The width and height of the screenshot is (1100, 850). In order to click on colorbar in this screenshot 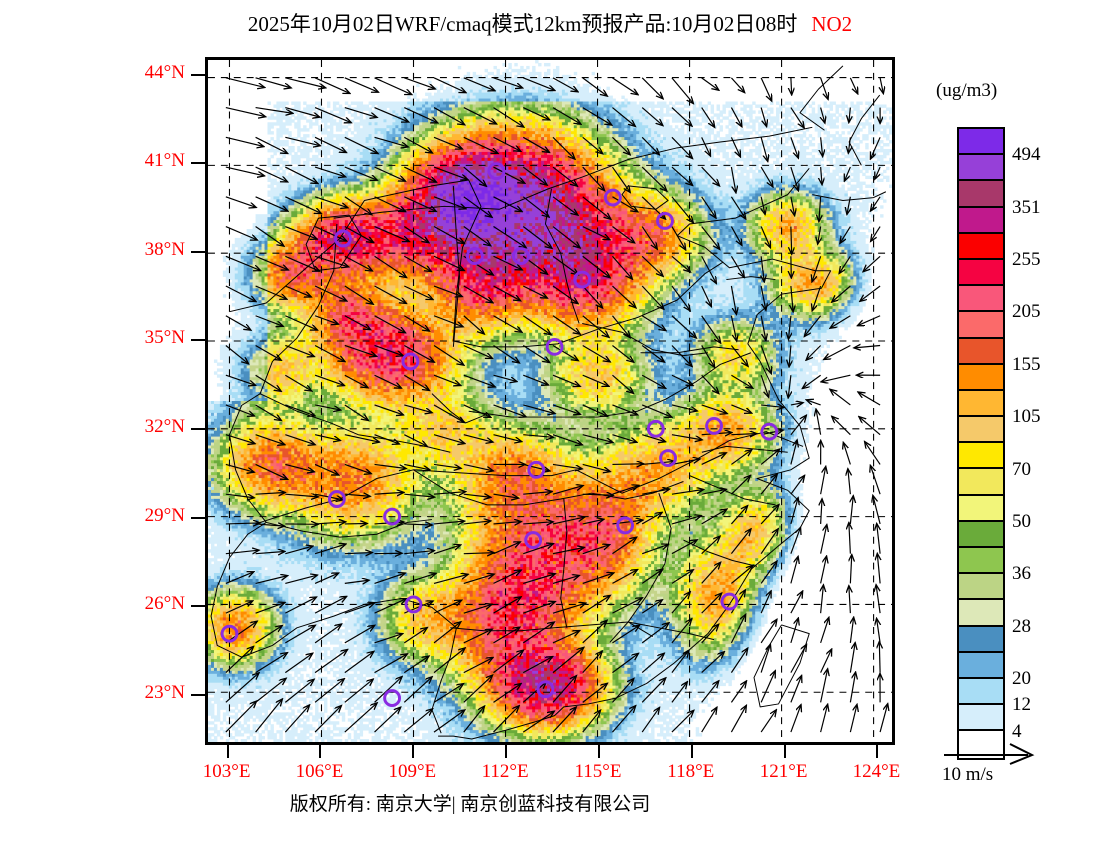, I will do `click(981, 443)`.